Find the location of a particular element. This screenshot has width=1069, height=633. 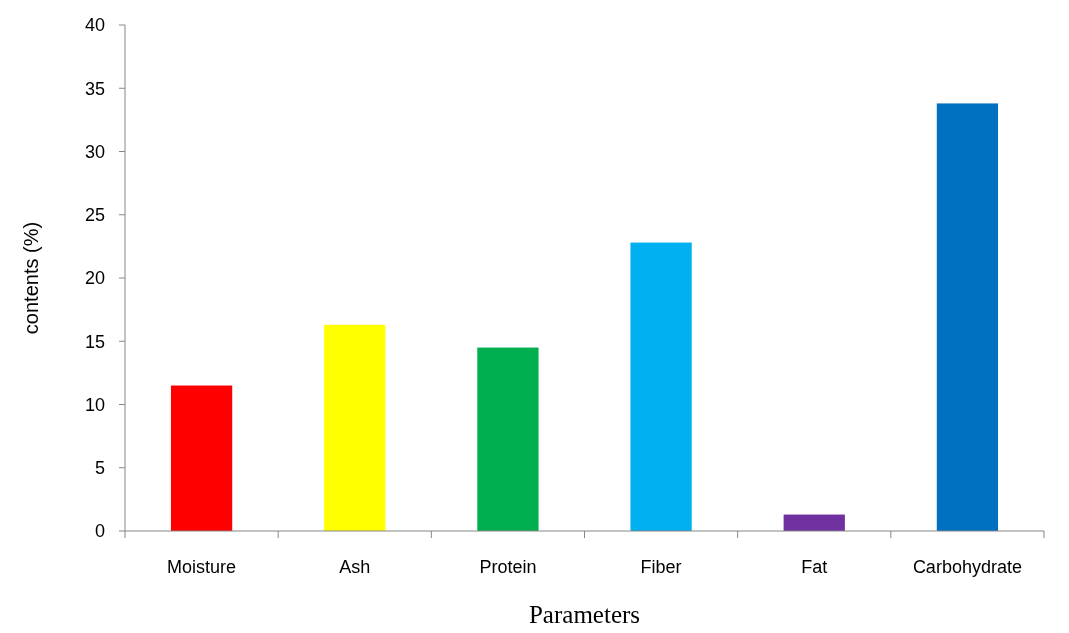

y-tick-label: 35 is located at coordinates (94, 88).